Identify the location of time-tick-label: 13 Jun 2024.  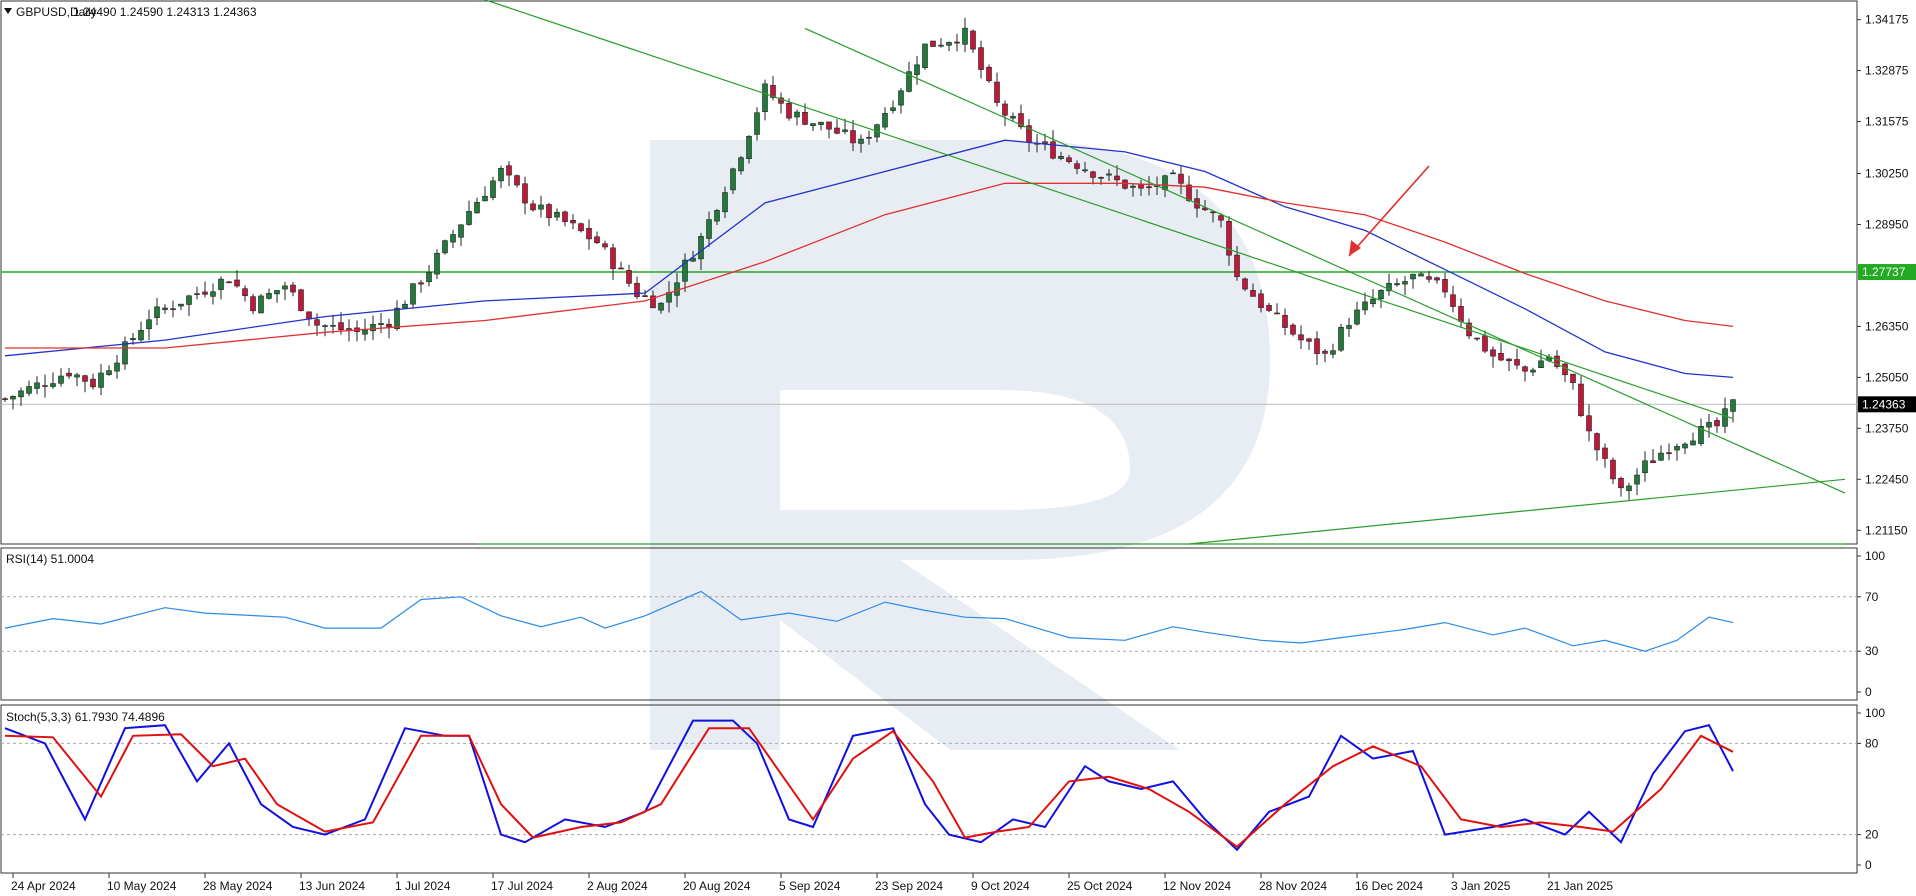
(332, 886).